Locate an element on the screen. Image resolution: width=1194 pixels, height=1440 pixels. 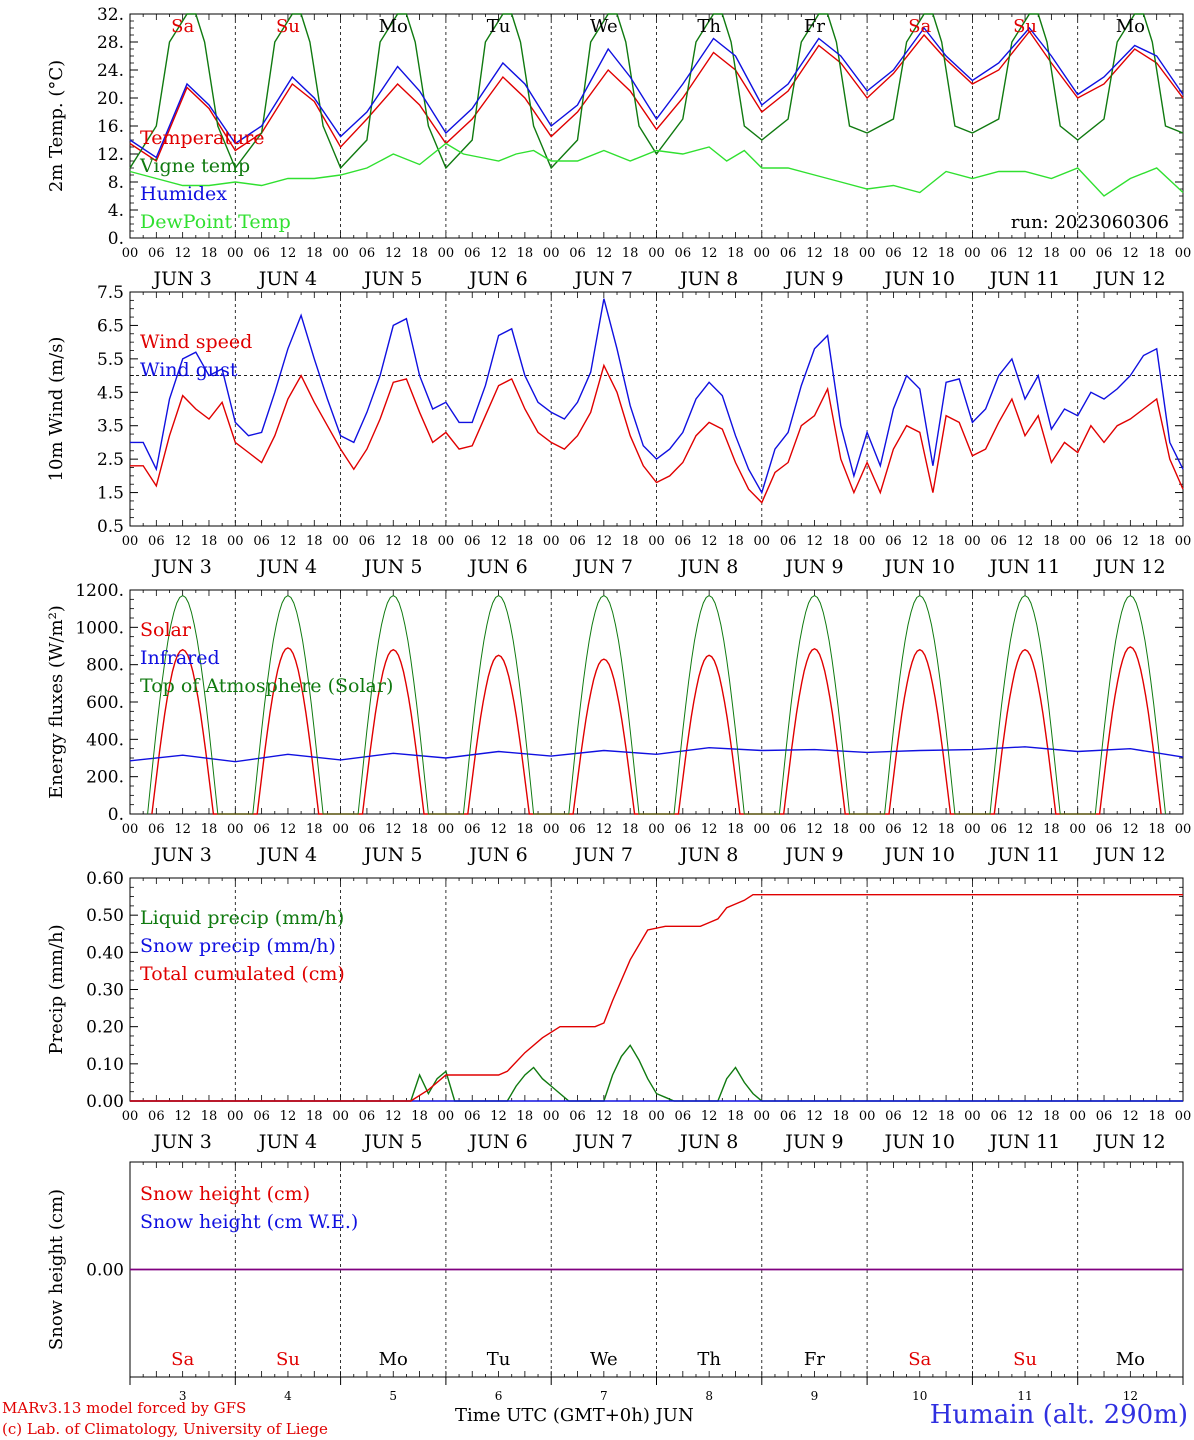
y-axis-label: Precip (mm/h) is located at coordinates (56, 989).